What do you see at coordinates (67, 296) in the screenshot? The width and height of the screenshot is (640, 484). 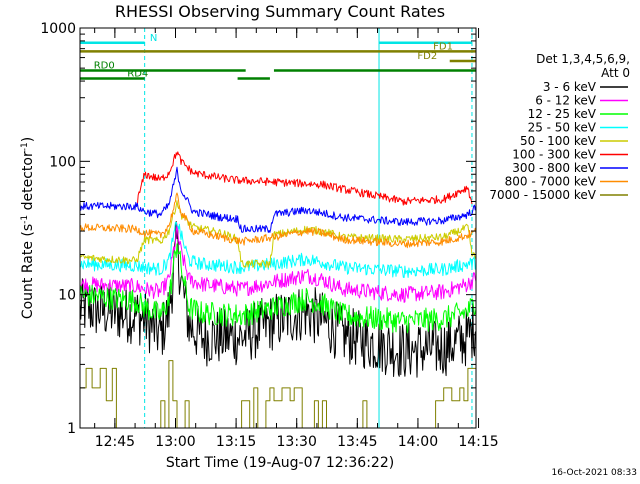 I see `y-tick-label: 10` at bounding box center [67, 296].